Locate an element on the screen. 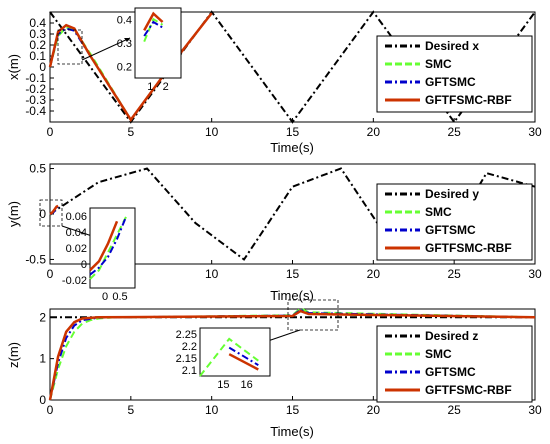 The image size is (550, 444). legend-y: Desired y SMC GFTSMC GFTFSMC-RBF is located at coordinates (454, 222).